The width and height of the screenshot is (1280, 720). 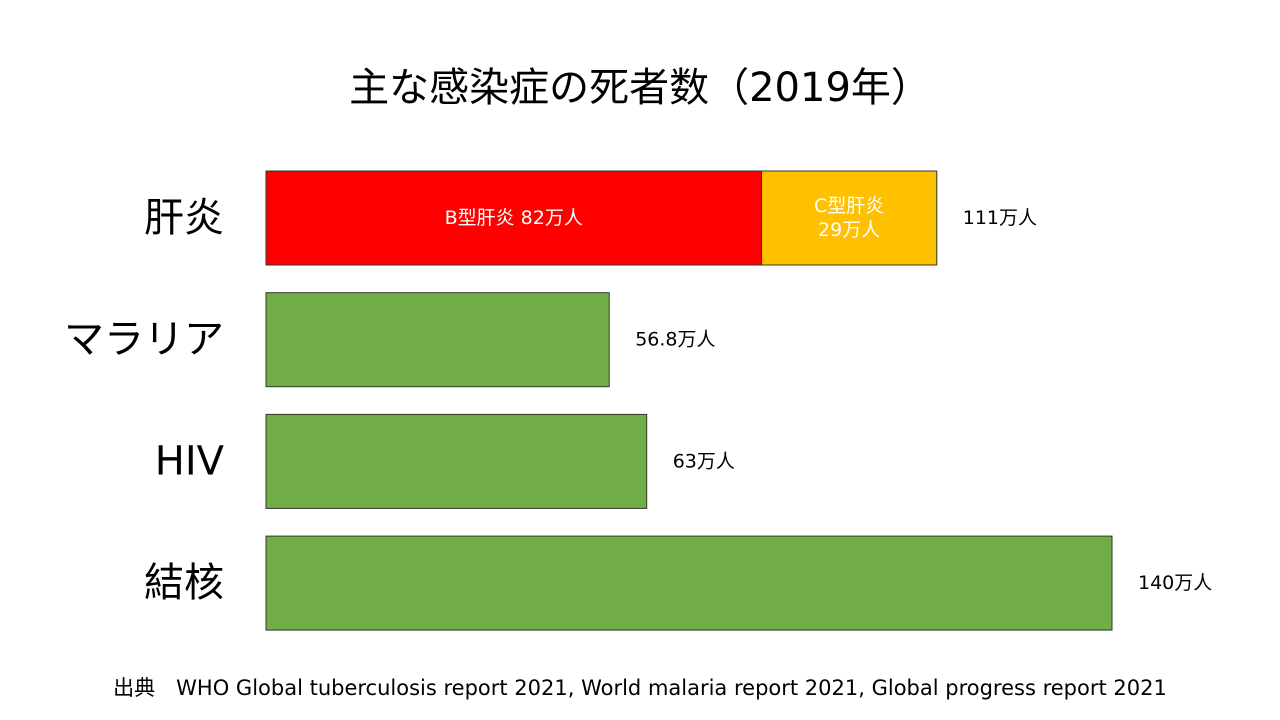 I want to click on value-label: 140万人, so click(x=1175, y=583).